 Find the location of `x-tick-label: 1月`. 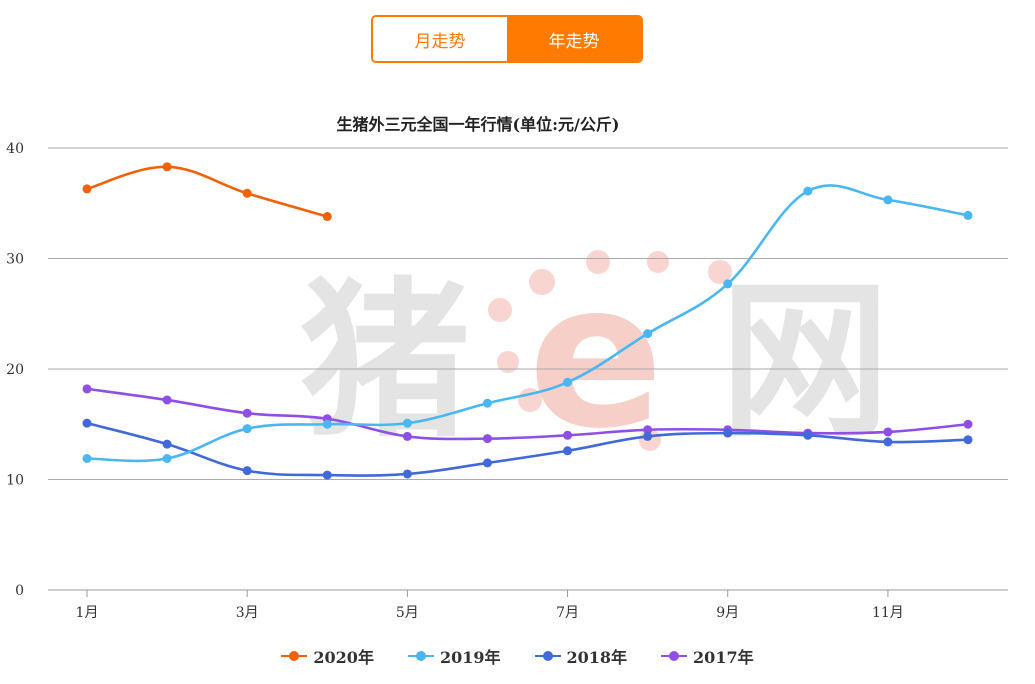

x-tick-label: 1月 is located at coordinates (87, 613).